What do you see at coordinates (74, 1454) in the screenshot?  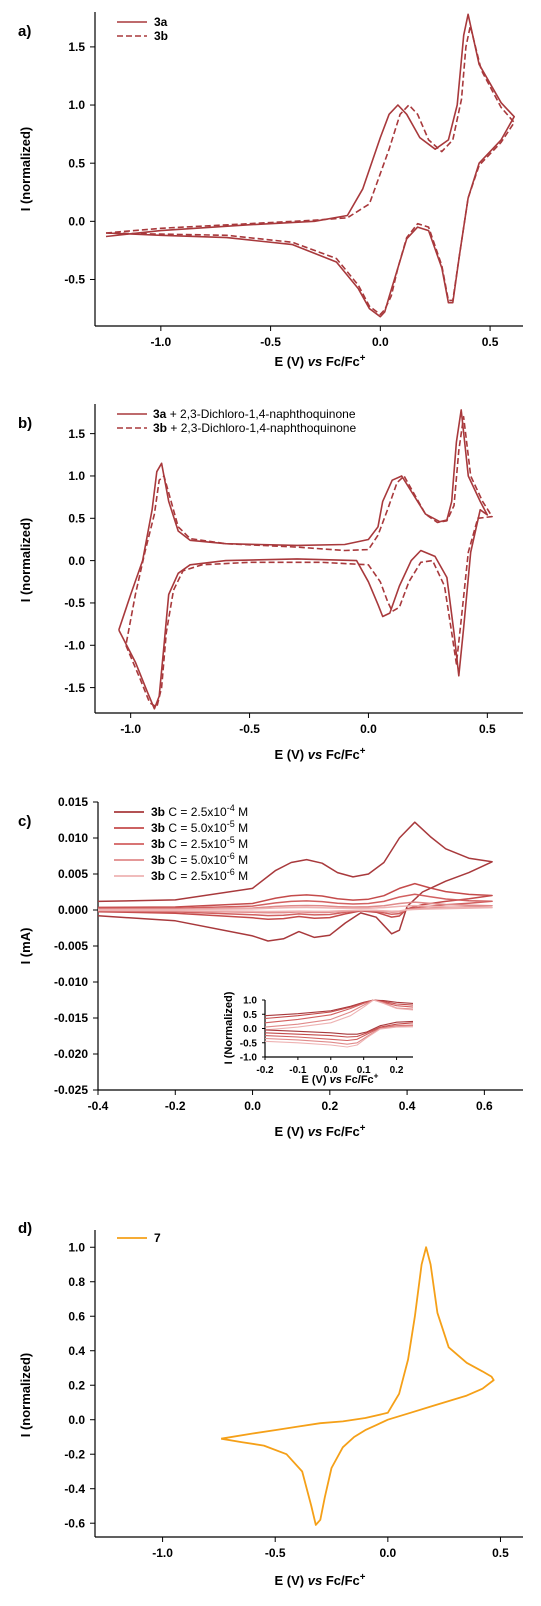 I see `y-tick-label: -0.2` at bounding box center [74, 1454].